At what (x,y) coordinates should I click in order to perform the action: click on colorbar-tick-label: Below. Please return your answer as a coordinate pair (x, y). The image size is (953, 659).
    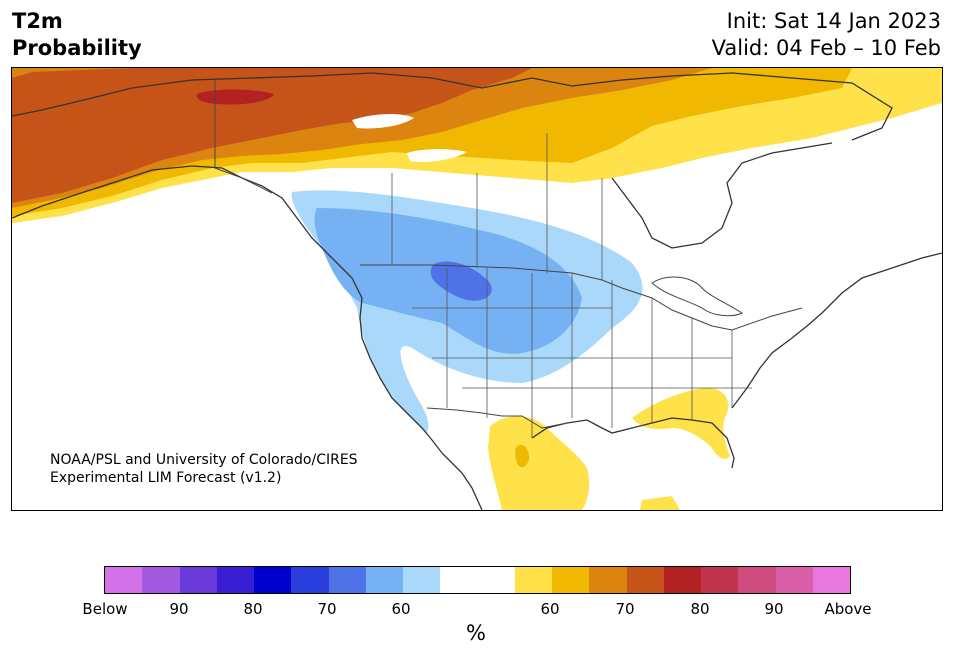
    Looking at the image, I should click on (105, 609).